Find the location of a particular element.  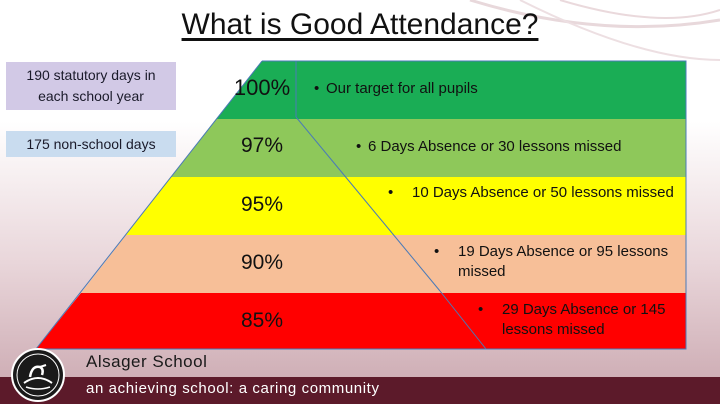

percent-100: 100% is located at coordinates (262, 87).